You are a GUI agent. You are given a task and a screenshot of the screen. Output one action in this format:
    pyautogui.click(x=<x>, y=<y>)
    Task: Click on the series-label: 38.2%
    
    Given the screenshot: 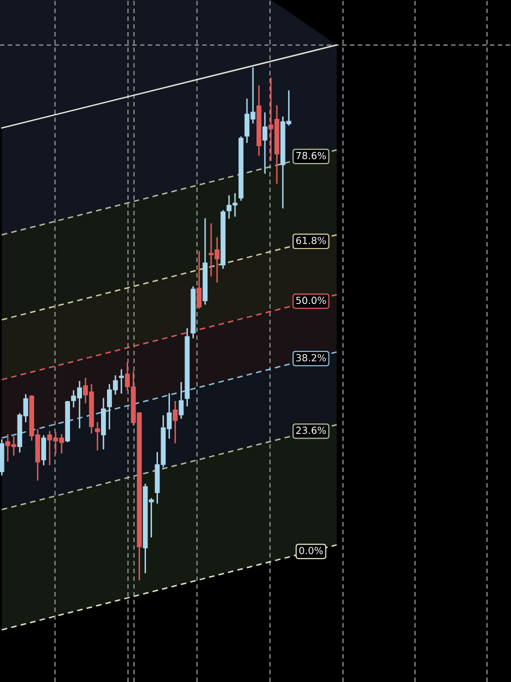 What is the action you would take?
    pyautogui.click(x=311, y=358)
    